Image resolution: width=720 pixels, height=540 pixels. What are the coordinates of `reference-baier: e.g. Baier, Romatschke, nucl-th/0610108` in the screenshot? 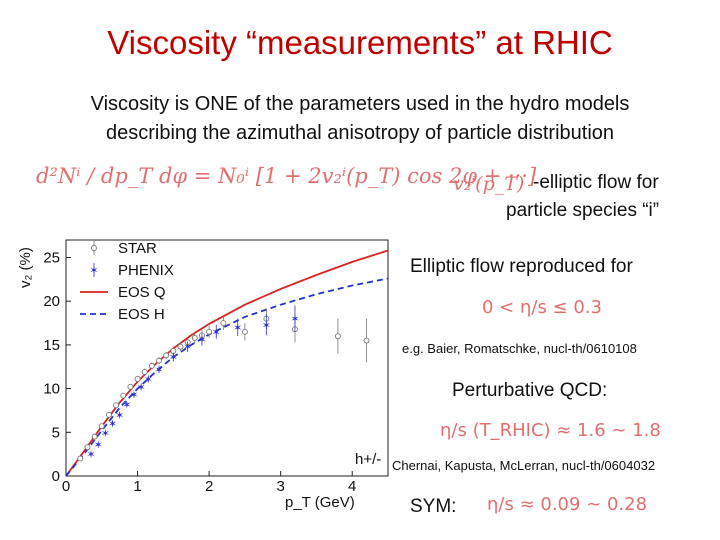 It's located at (519, 348).